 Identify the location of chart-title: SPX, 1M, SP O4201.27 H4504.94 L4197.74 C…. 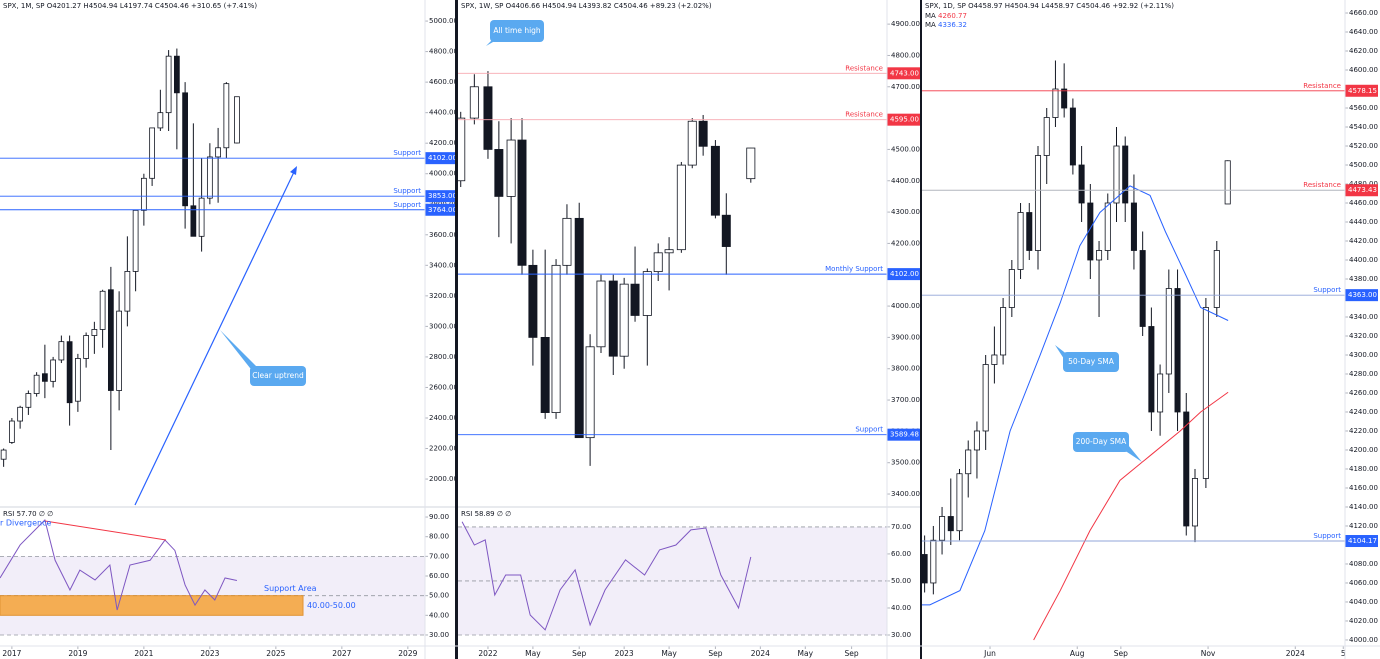
(130, 6).